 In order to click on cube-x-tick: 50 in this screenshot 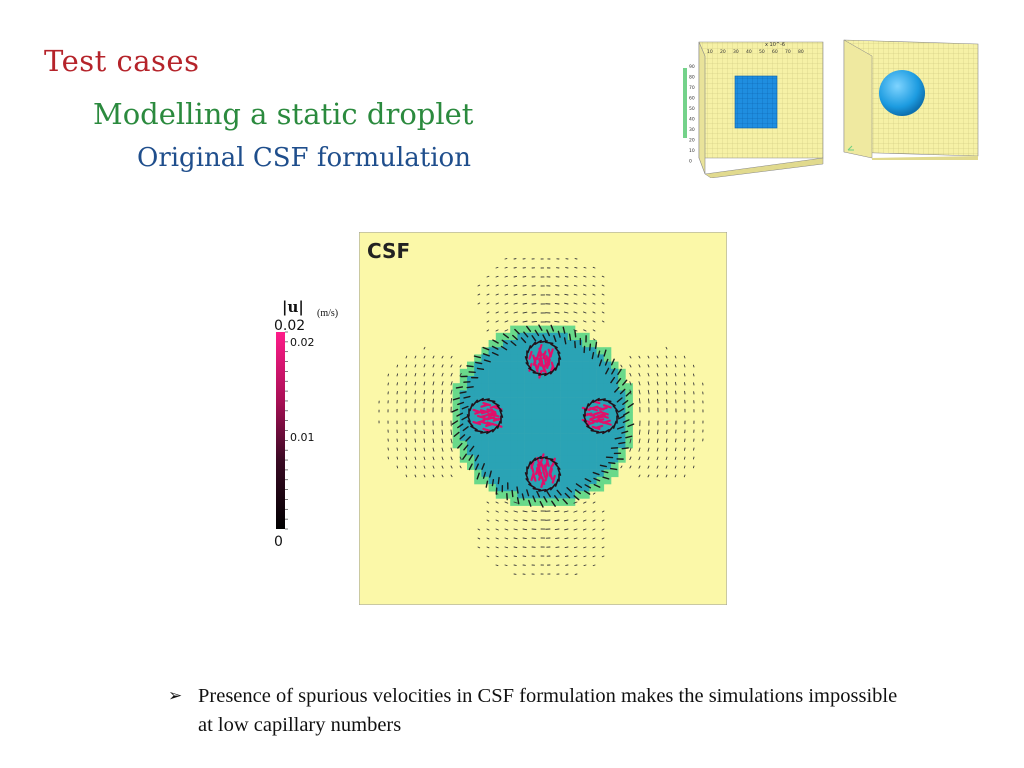, I will do `click(762, 52)`.